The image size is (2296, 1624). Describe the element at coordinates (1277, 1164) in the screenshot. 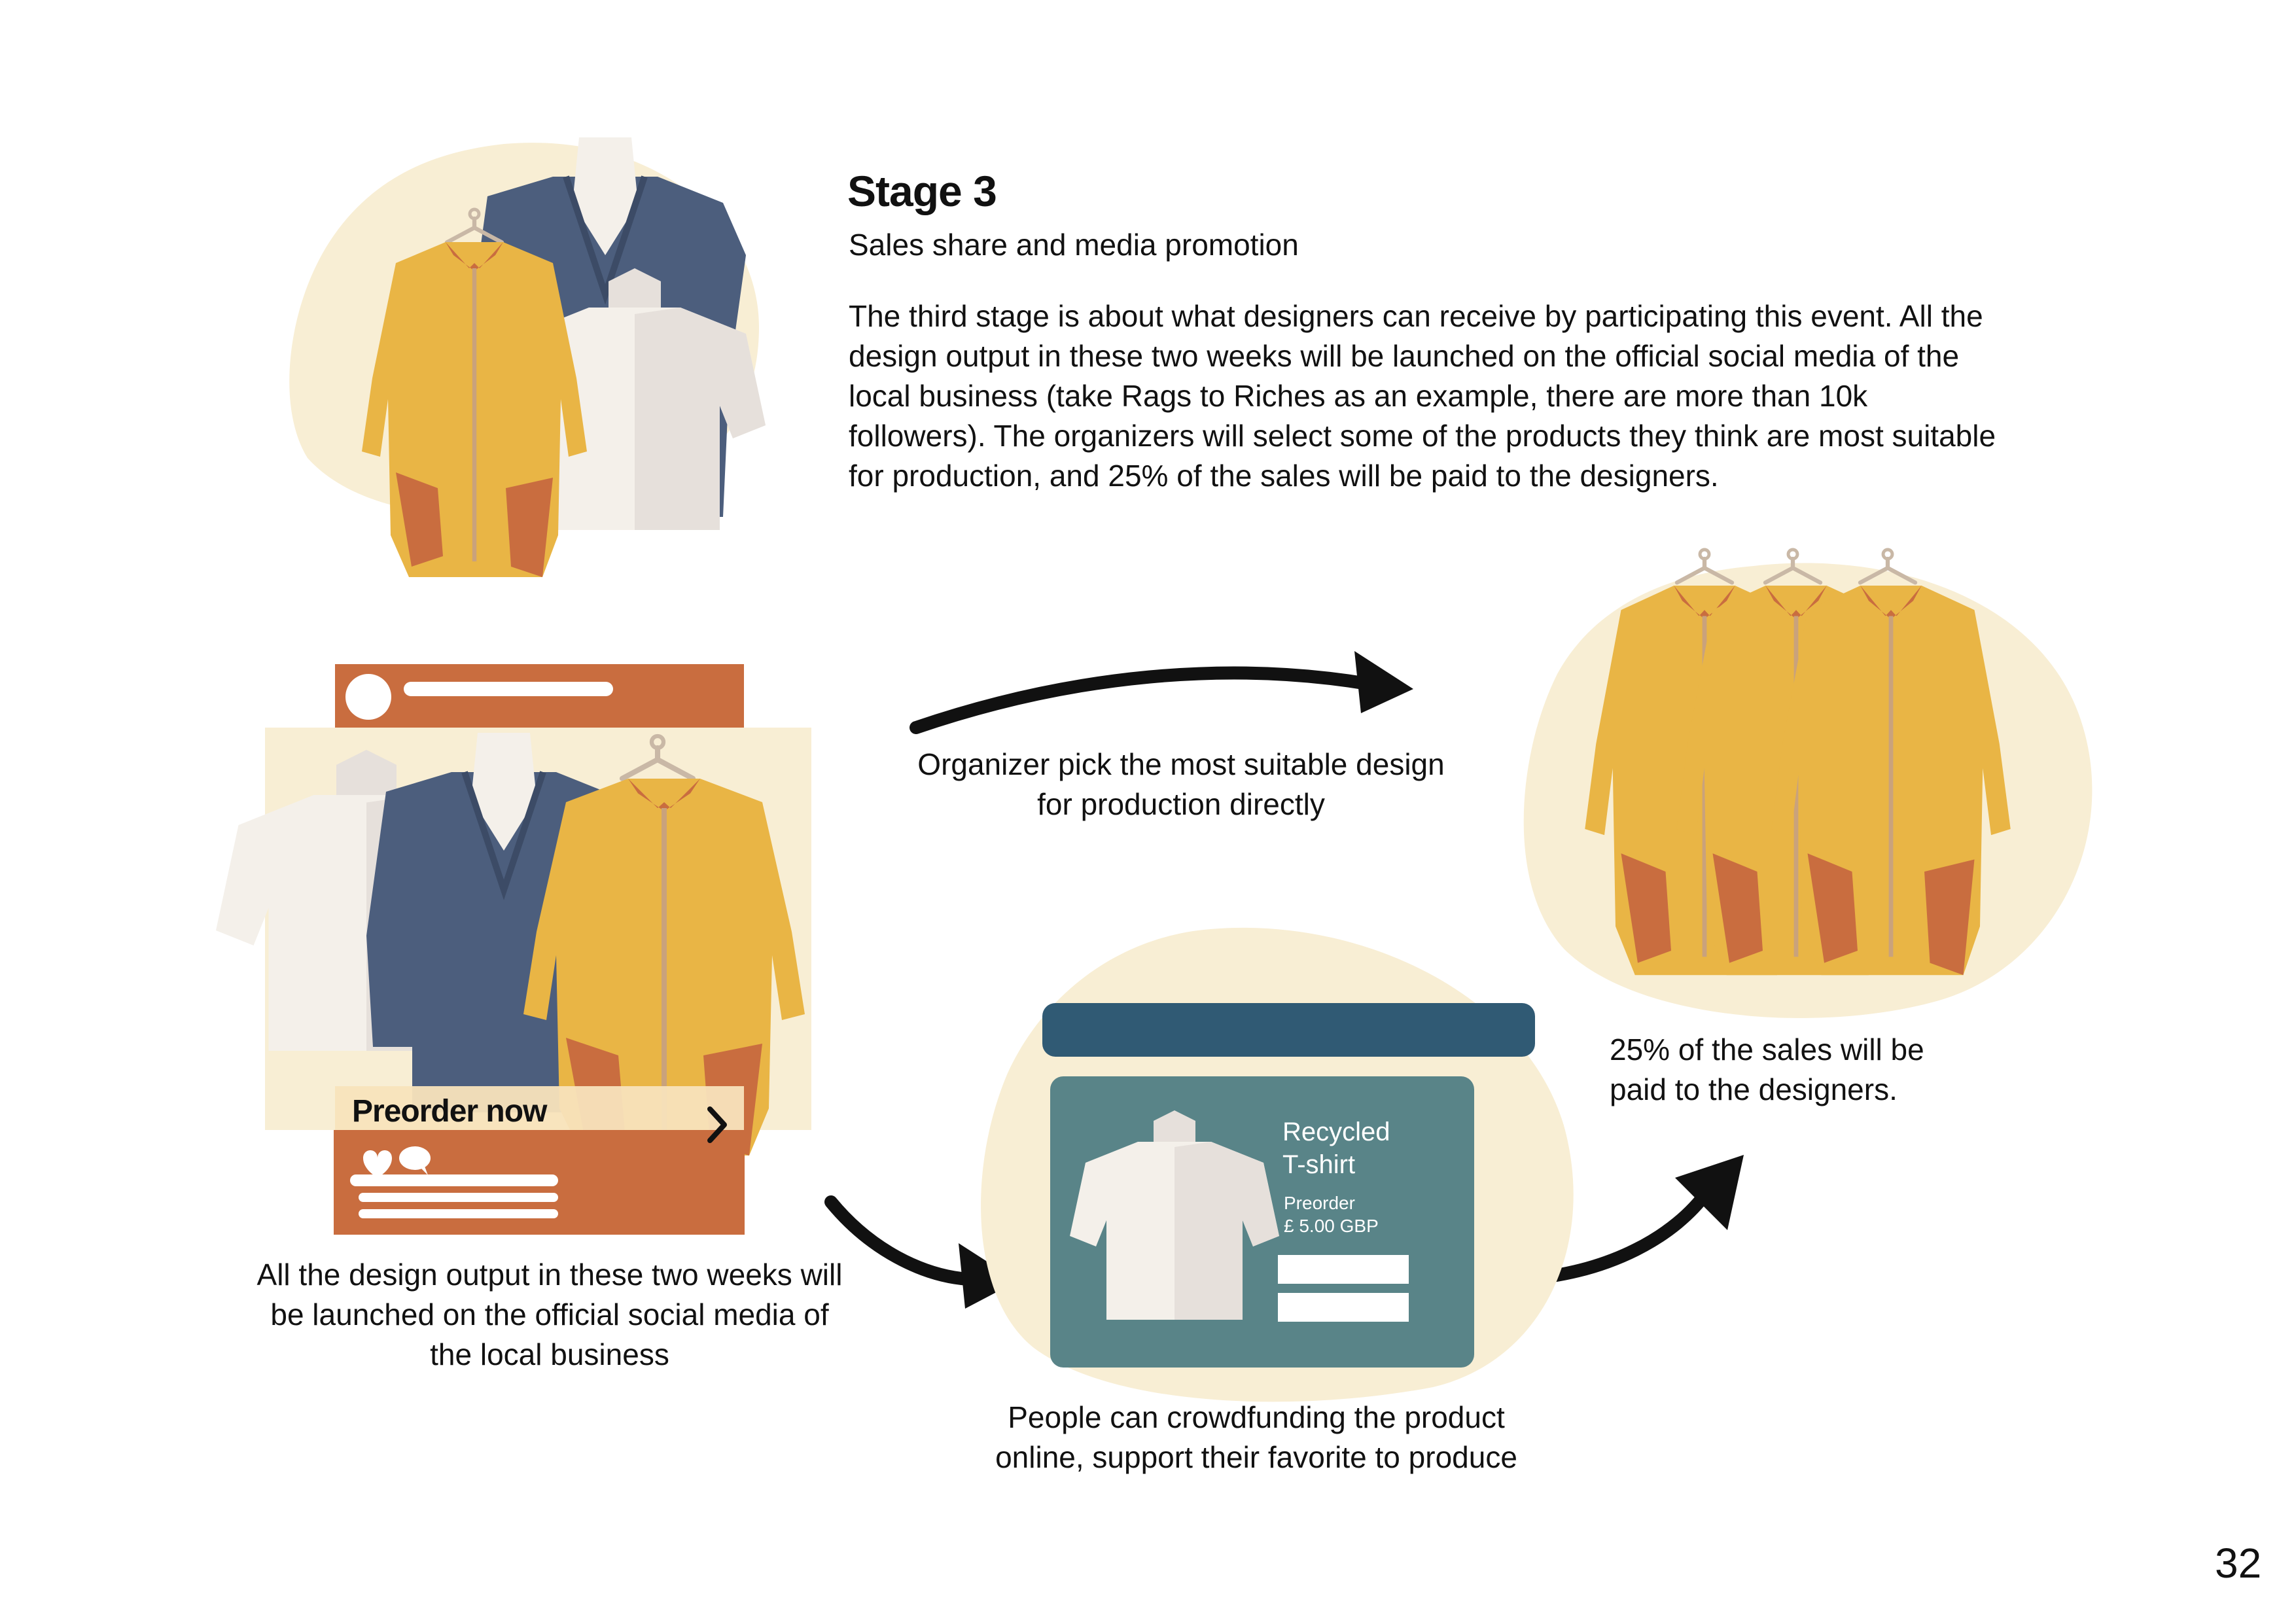

I see `crowdfunding-card` at that location.